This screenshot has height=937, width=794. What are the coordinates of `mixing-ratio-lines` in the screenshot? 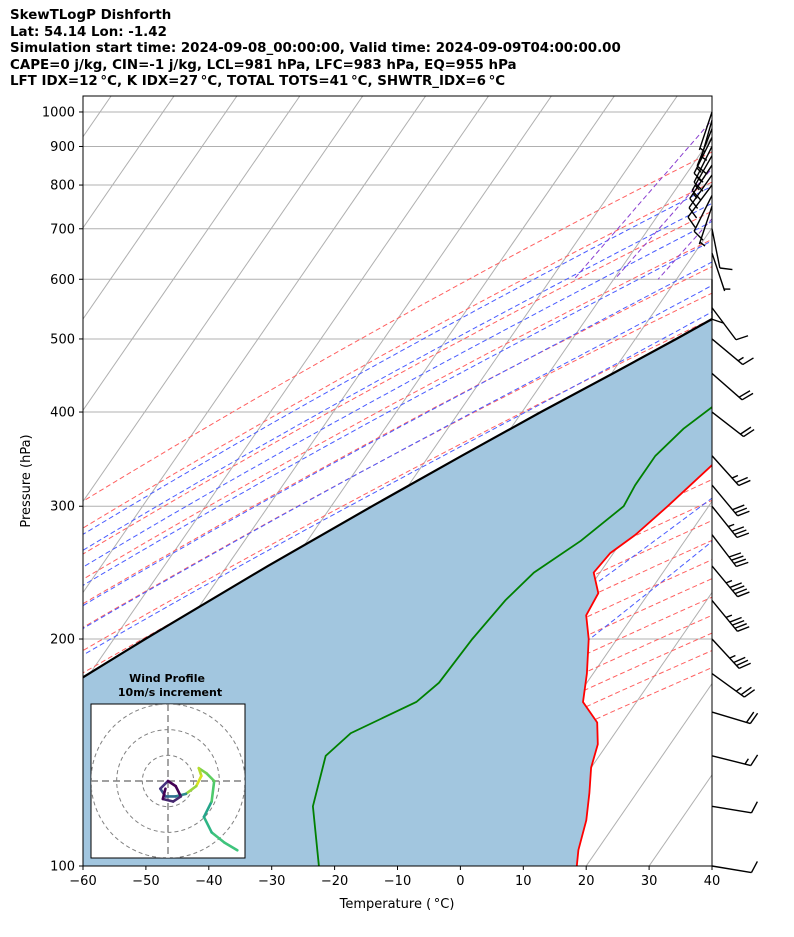 It's located at (642, 199).